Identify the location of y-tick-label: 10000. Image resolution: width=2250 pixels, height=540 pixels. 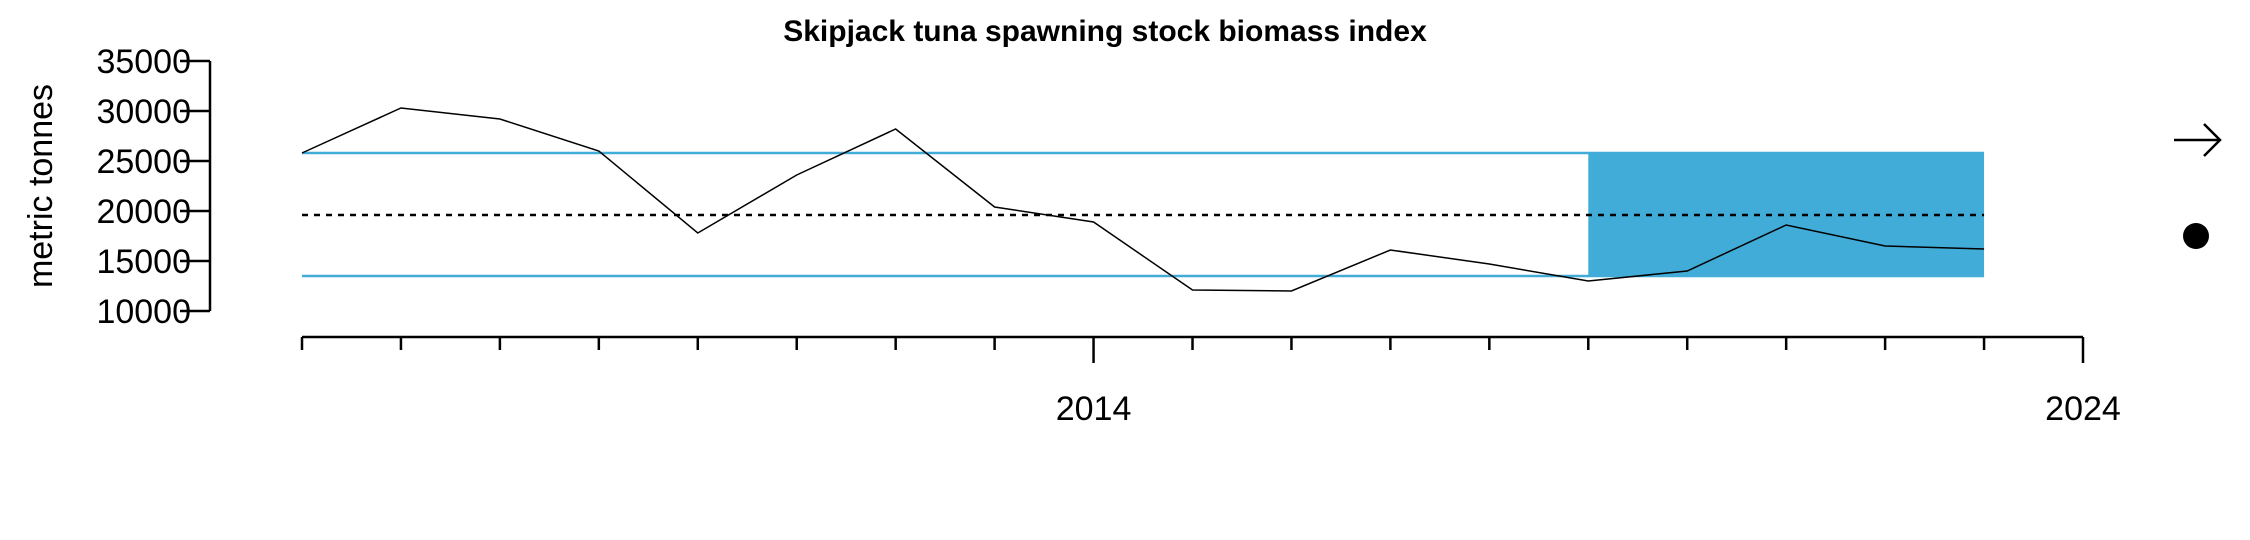
(143, 312).